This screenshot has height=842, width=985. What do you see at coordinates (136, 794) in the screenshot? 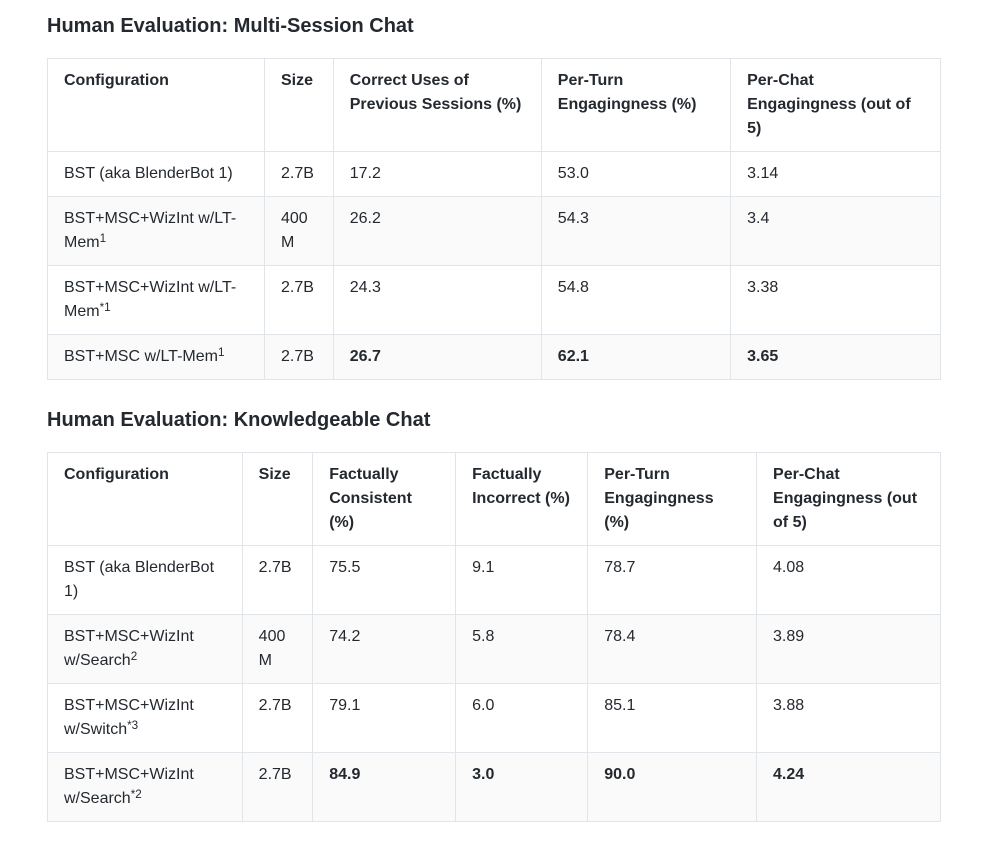
I see `footnote-superscript: *2` at bounding box center [136, 794].